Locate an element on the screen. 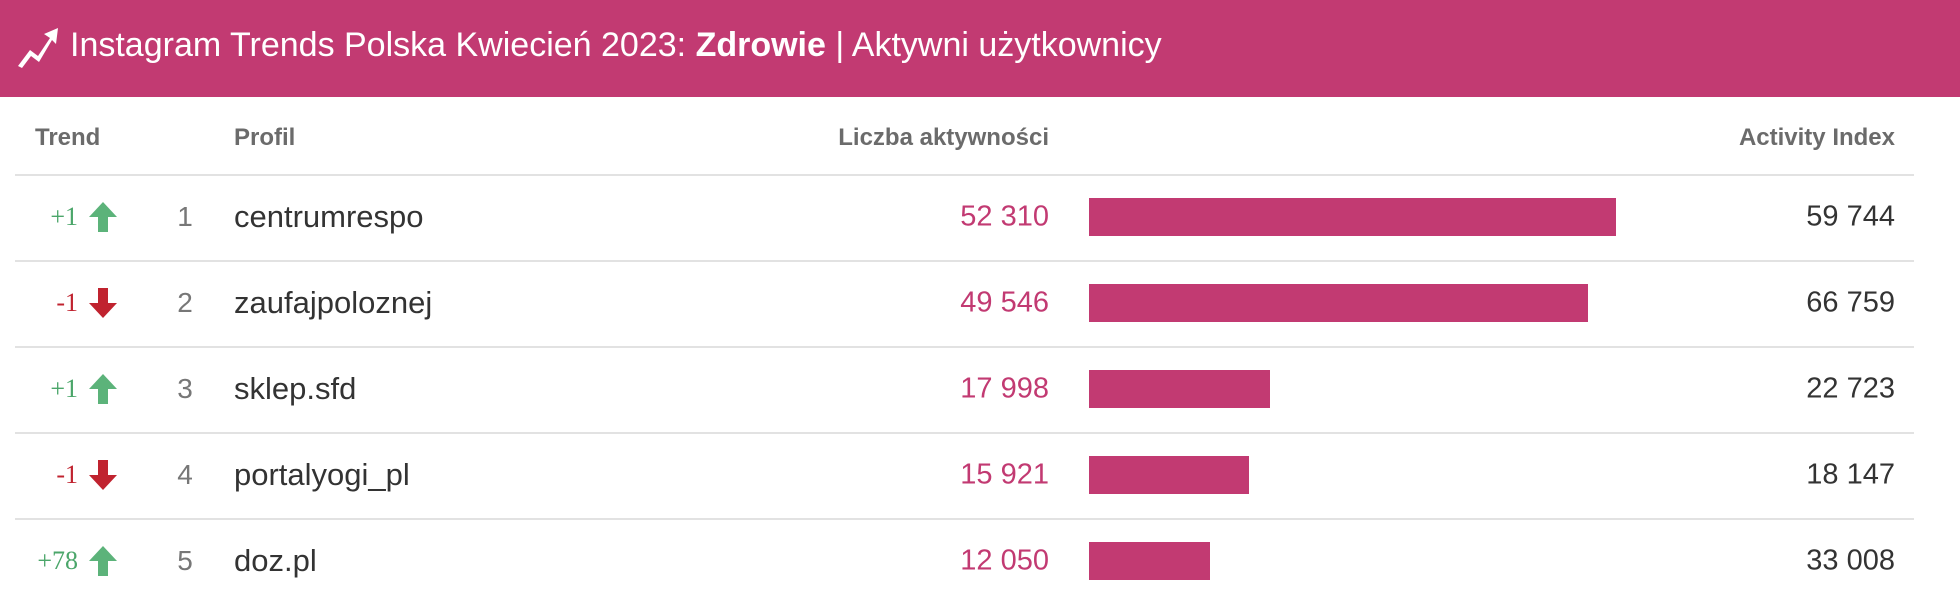 The height and width of the screenshot is (598, 1960). activity-count: 49 546 is located at coordinates (1004, 302).